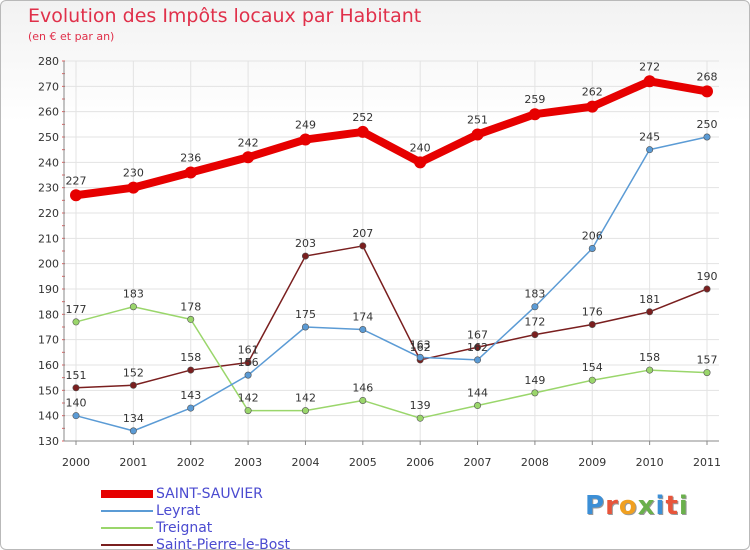 Image resolution: width=750 pixels, height=550 pixels. Describe the element at coordinates (305, 125) in the screenshot. I see `data-label-saint-sauvier: 249` at that location.